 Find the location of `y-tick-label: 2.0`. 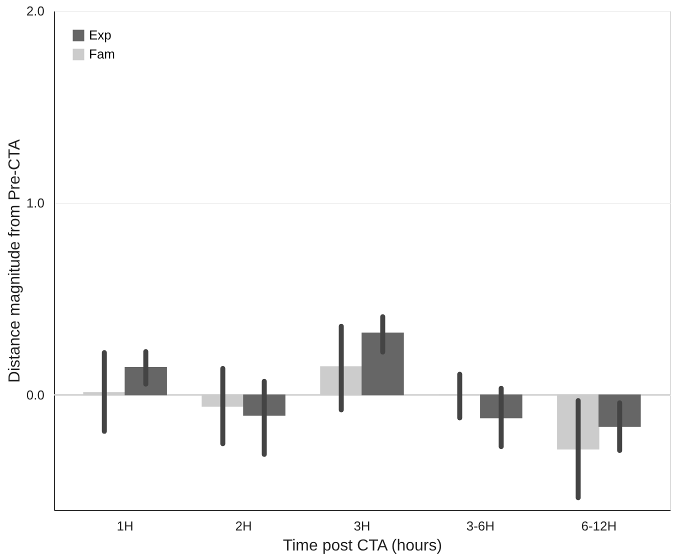

y-tick-label: 2.0 is located at coordinates (35, 11).